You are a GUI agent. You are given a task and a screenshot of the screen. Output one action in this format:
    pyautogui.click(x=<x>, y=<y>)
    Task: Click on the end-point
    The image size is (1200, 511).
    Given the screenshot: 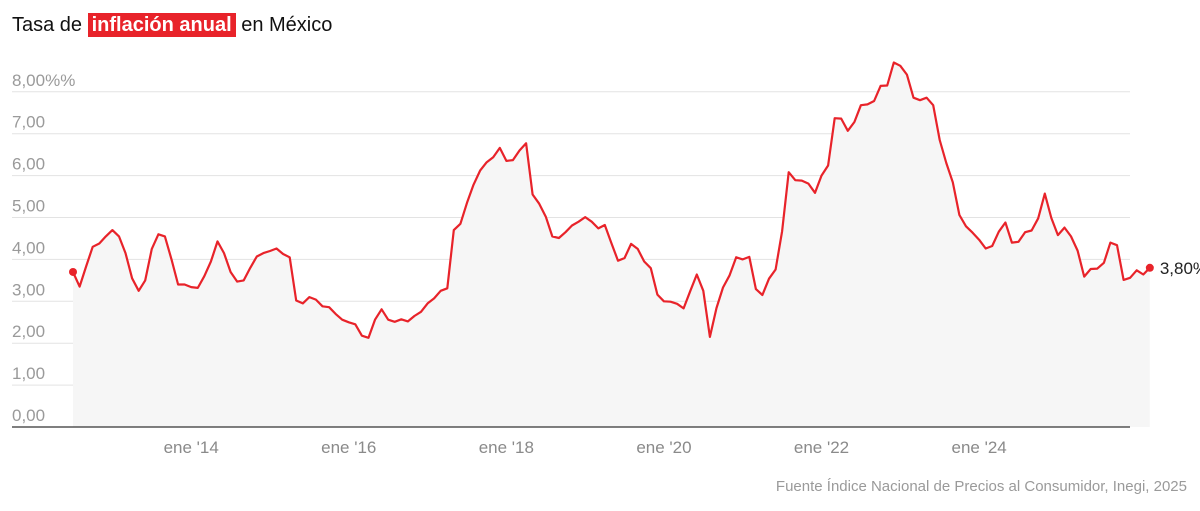 What is the action you would take?
    pyautogui.click(x=1149, y=267)
    